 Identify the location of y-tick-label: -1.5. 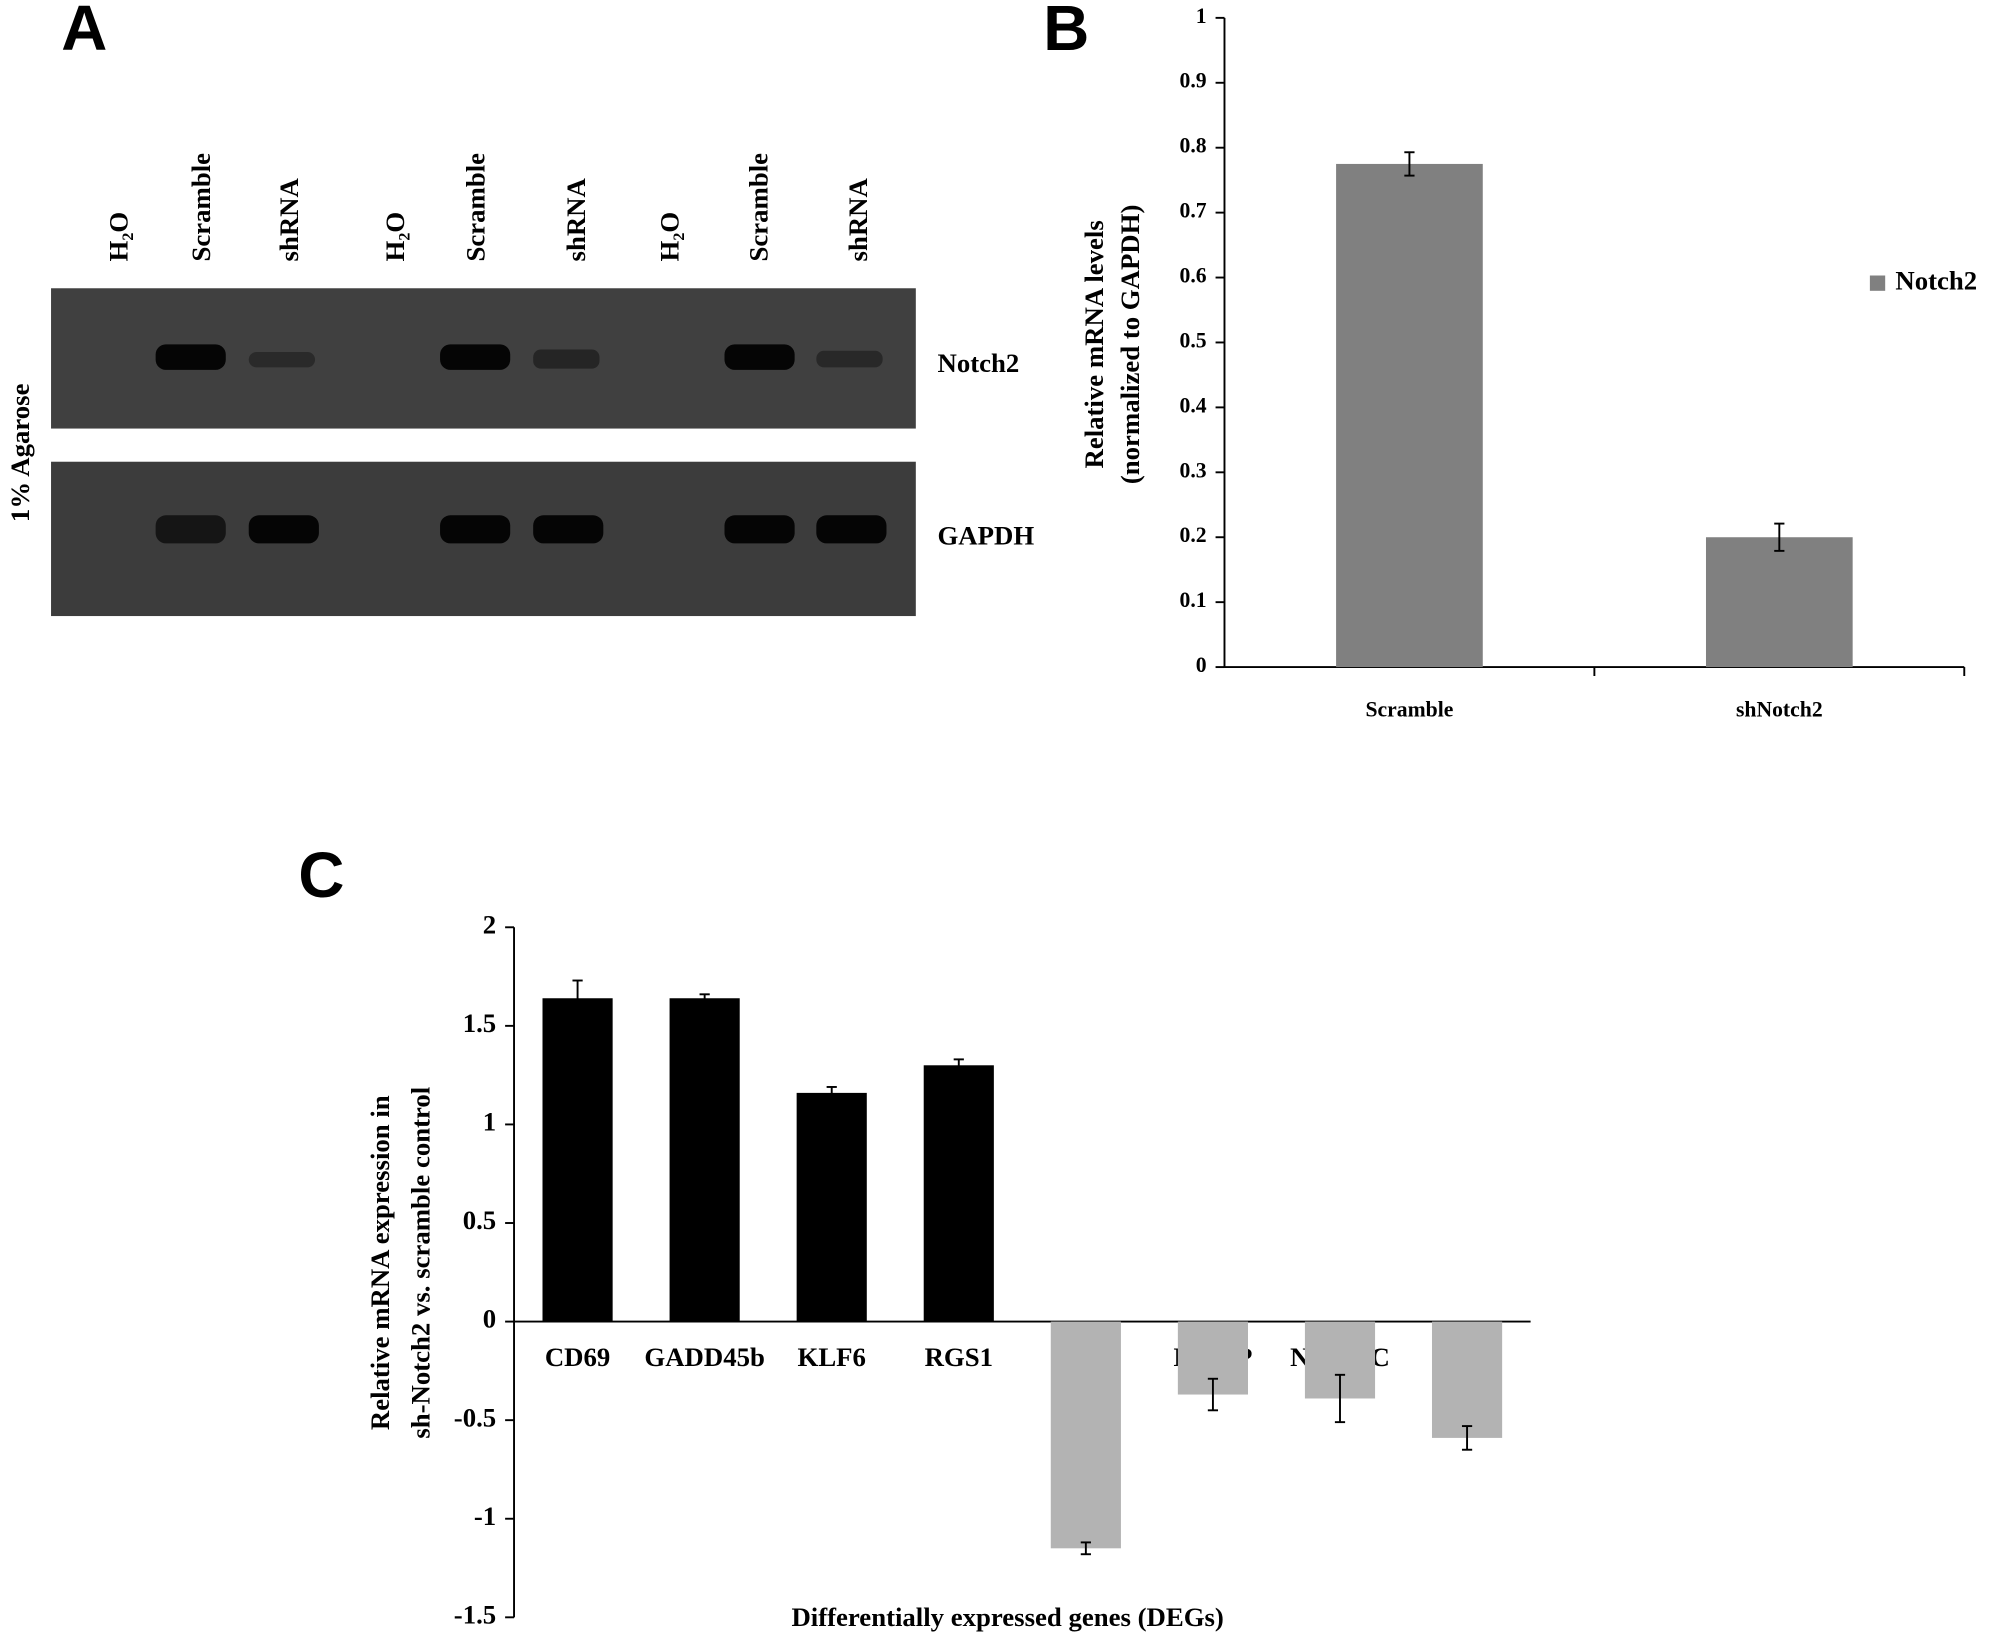
(475, 1614).